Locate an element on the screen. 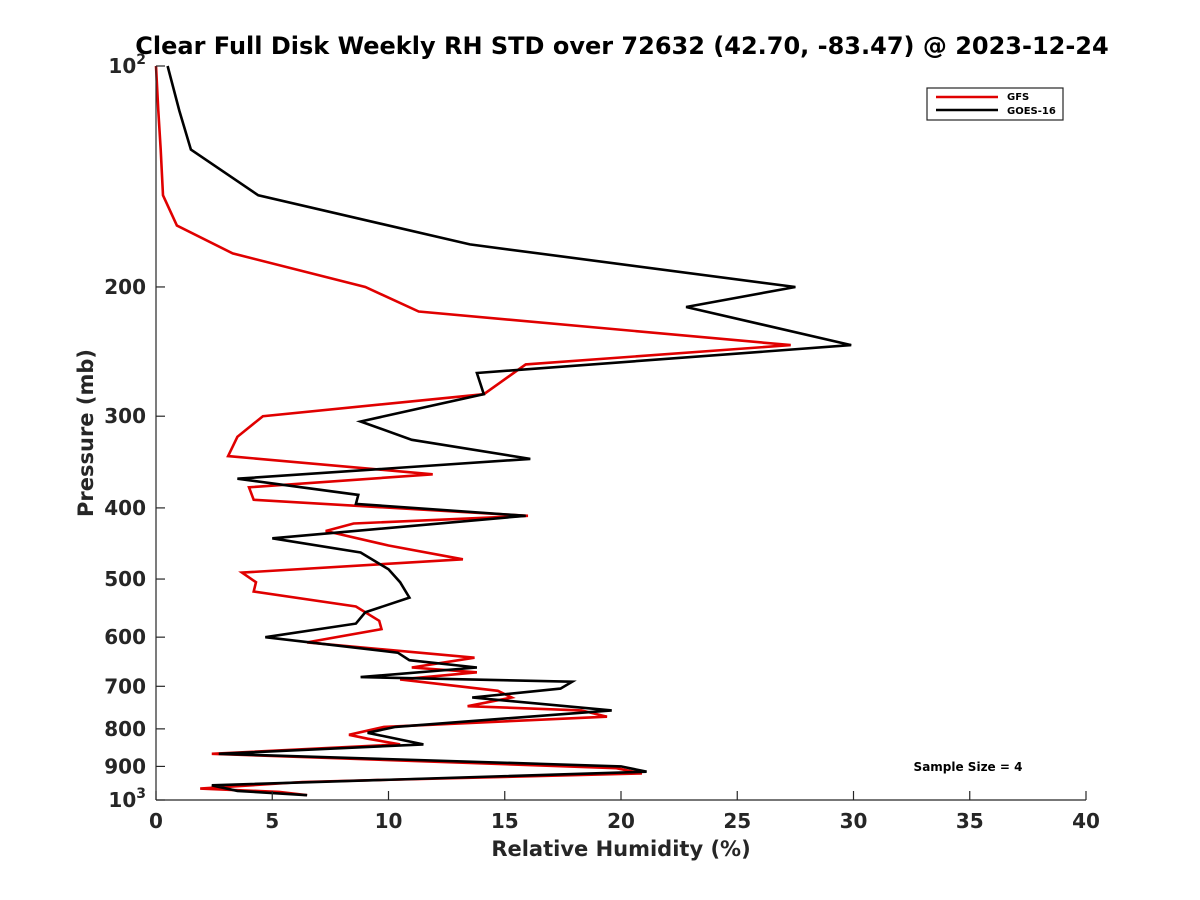 The width and height of the screenshot is (1200, 900). x-tick-label: 30 is located at coordinates (854, 821).